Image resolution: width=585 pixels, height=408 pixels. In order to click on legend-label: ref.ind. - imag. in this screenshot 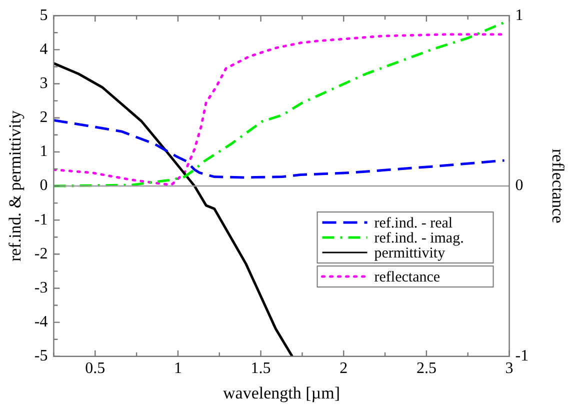, I will do `click(419, 238)`.